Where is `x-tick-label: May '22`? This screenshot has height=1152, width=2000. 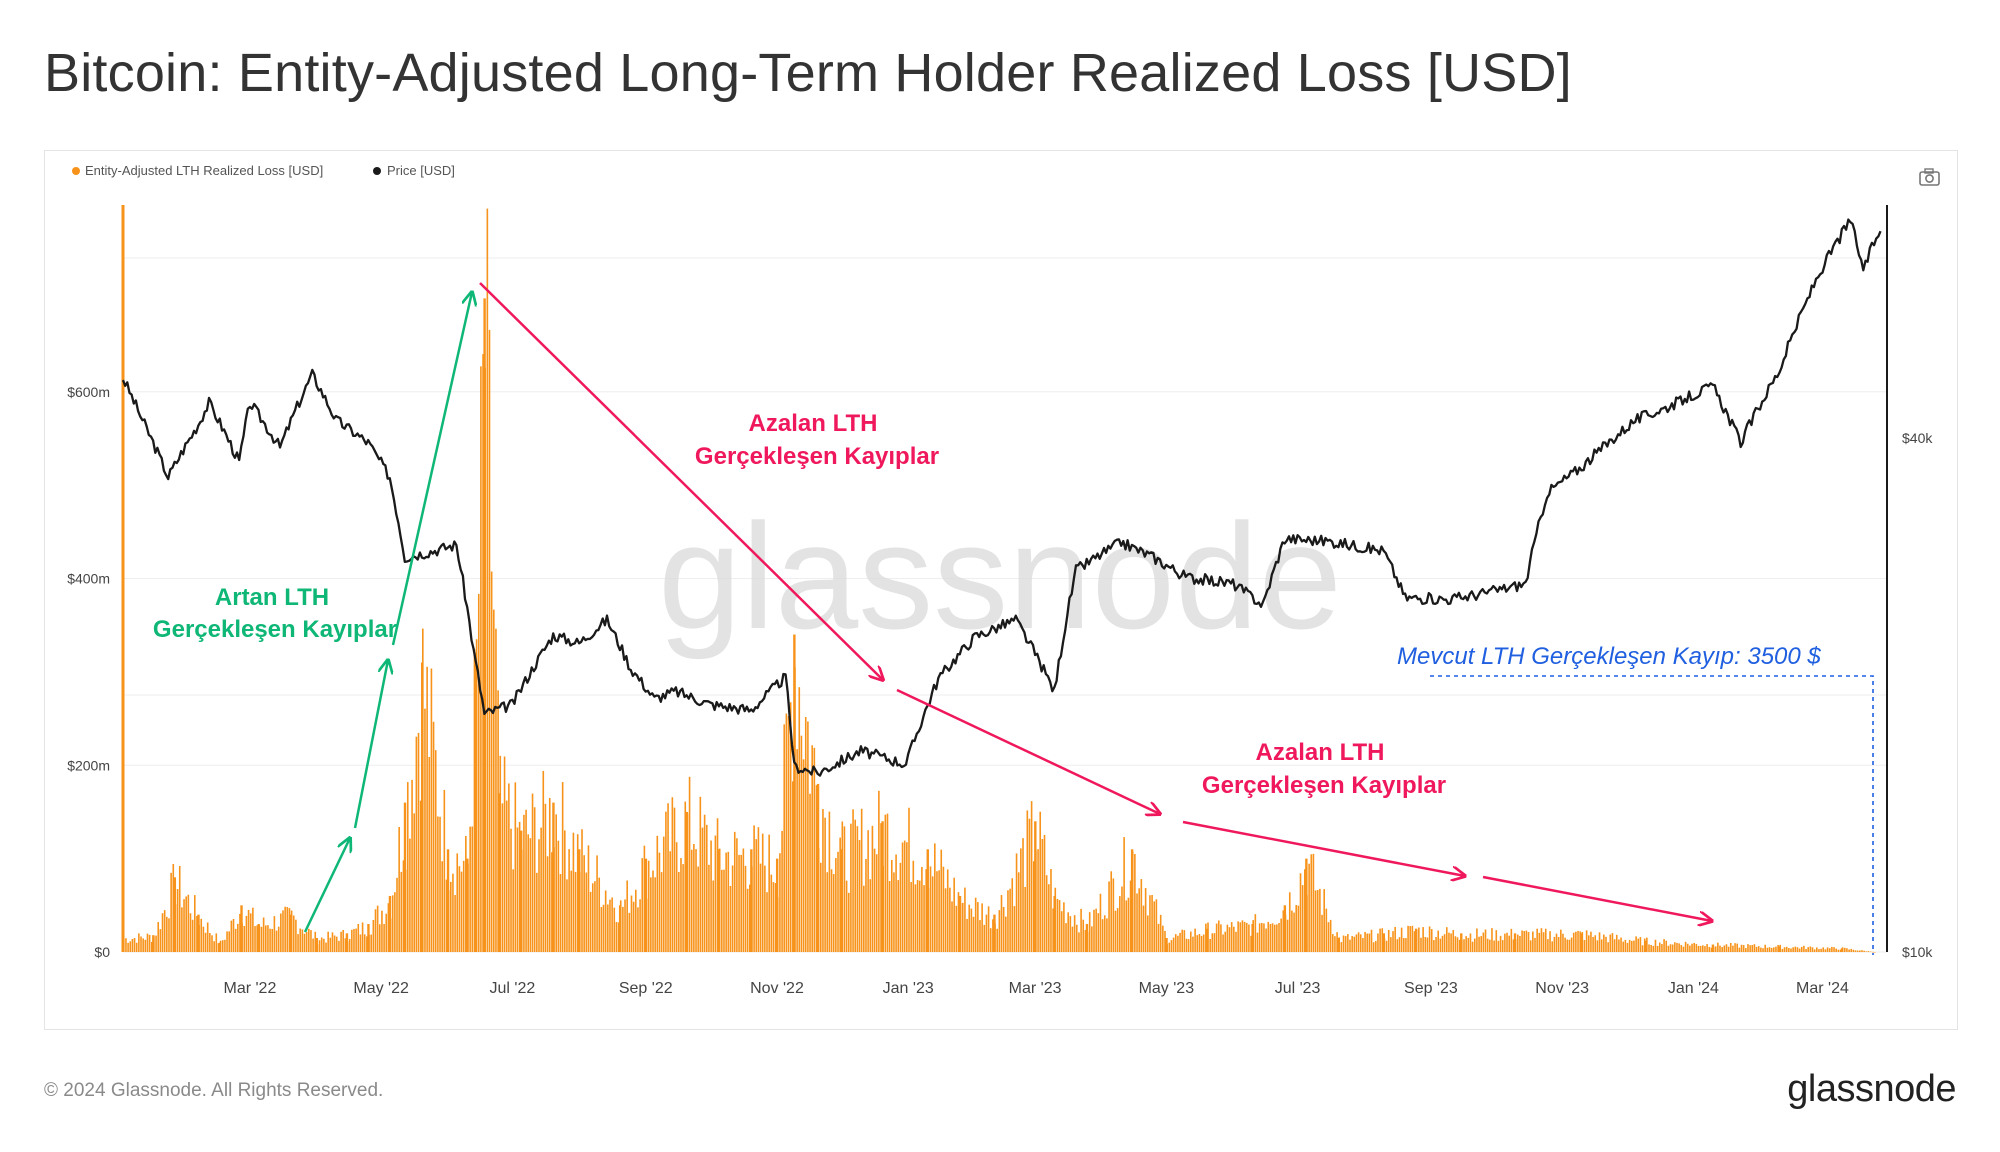
x-tick-label: May '22 is located at coordinates (381, 988).